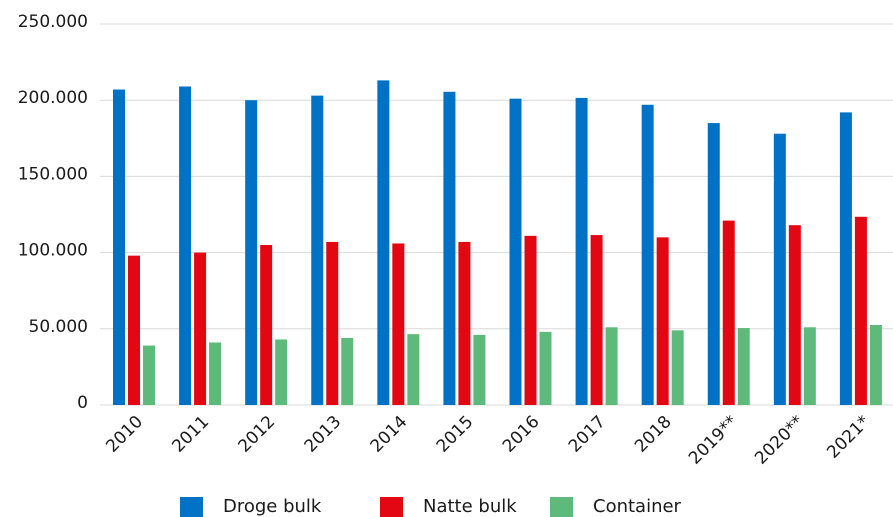 The height and width of the screenshot is (517, 893). Describe the element at coordinates (653, 434) in the screenshot. I see `x-tick-label: 2018` at that location.